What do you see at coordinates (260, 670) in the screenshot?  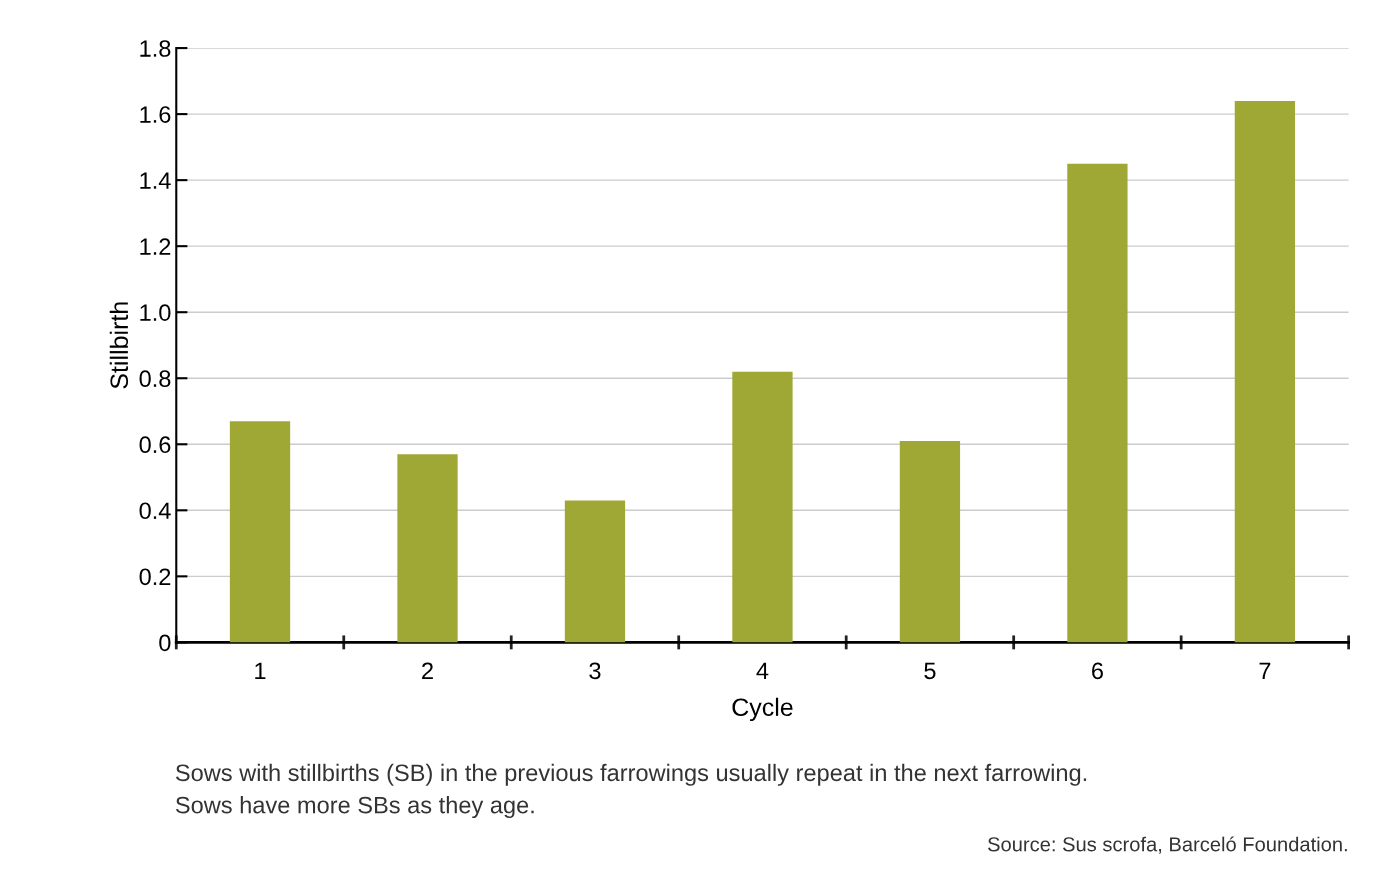 I see `x-tick-label: 1` at bounding box center [260, 670].